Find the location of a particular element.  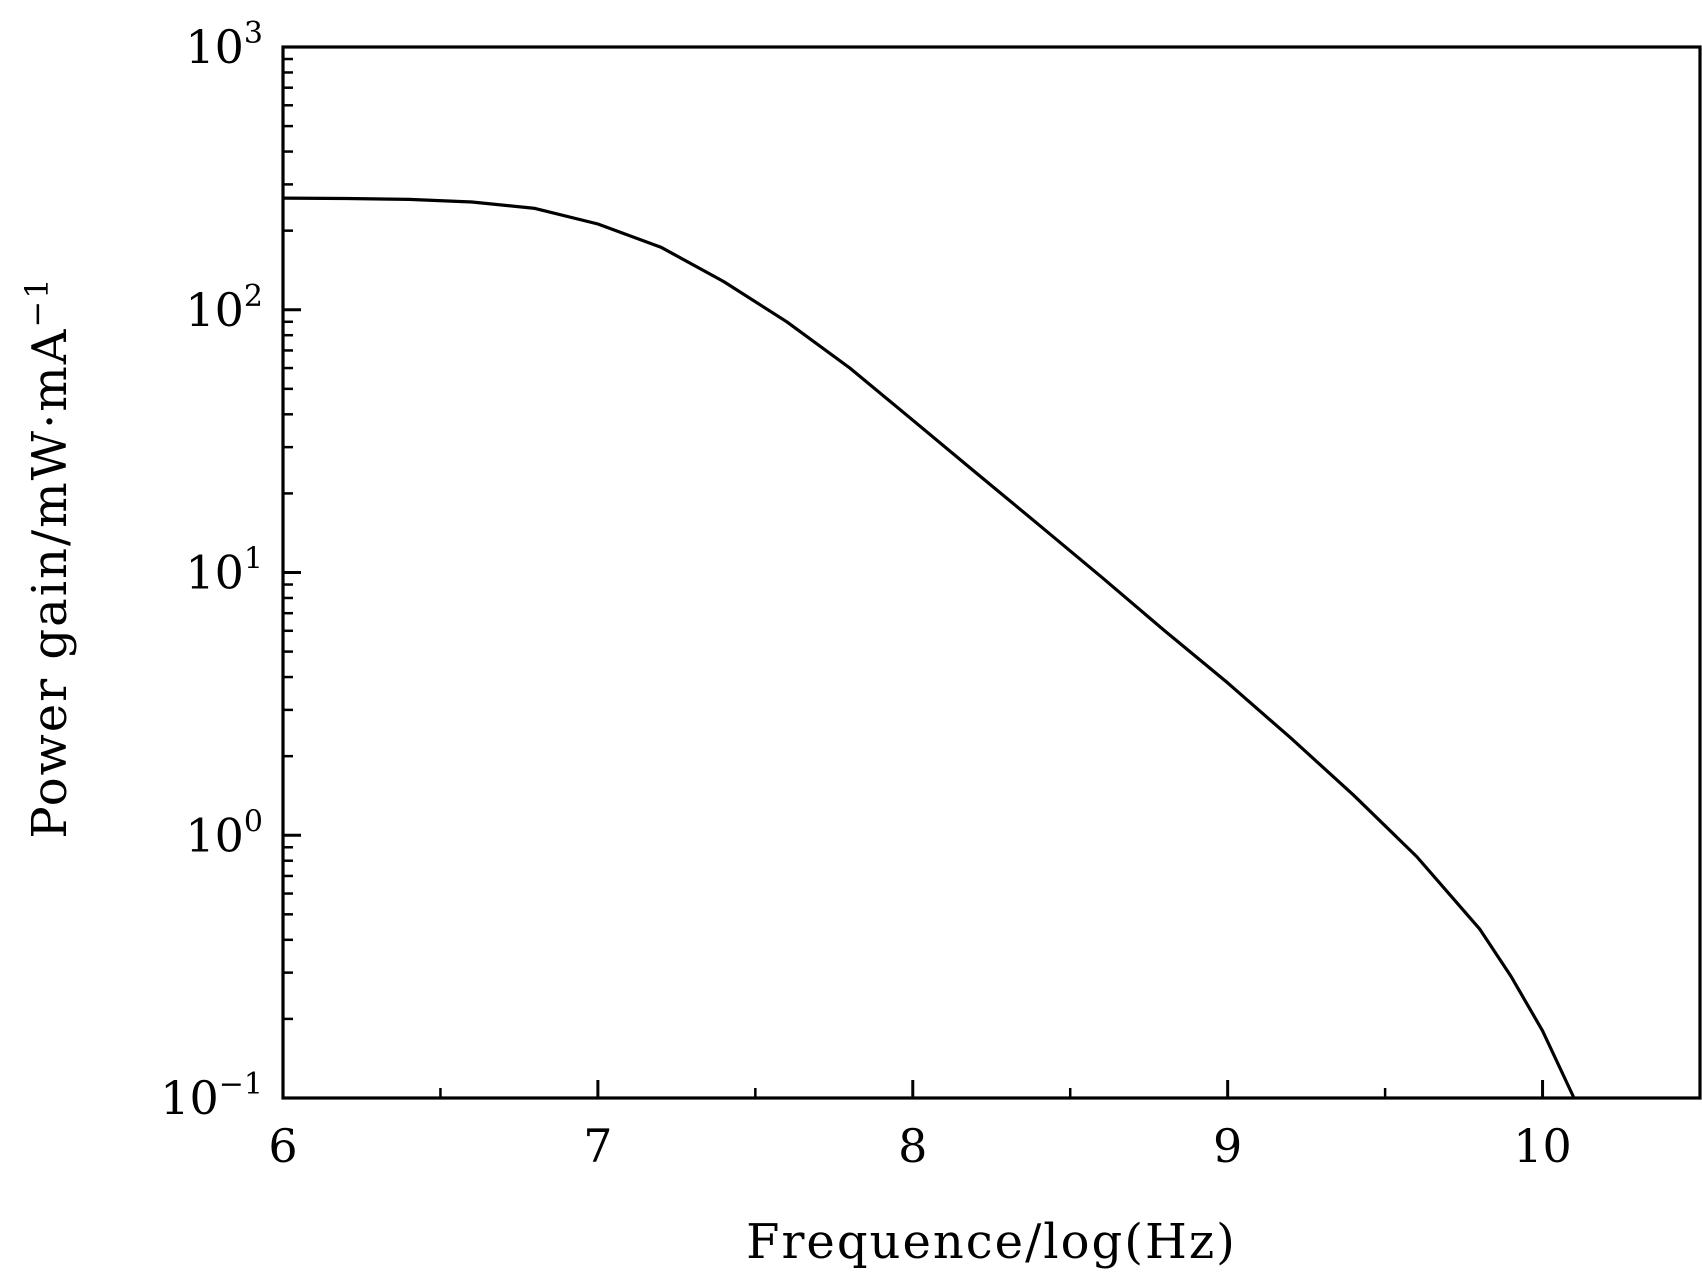

y-tick-label: 10² is located at coordinates (224, 308).